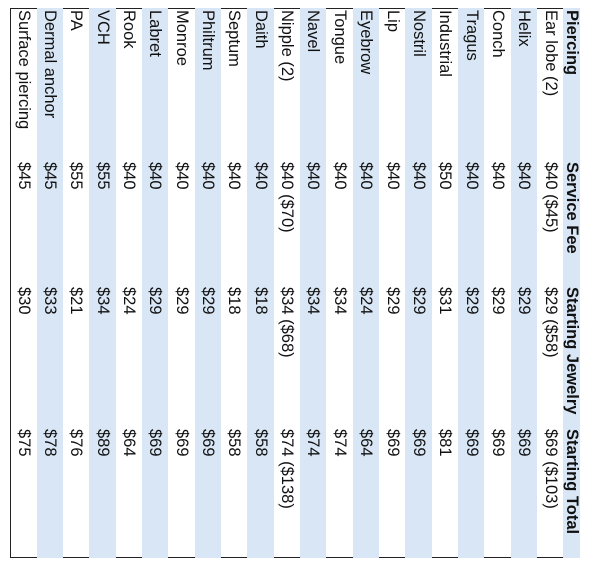 The height and width of the screenshot is (567, 593). Describe the element at coordinates (287, 197) in the screenshot. I see `cell-service-fee: $40 ($70)` at that location.